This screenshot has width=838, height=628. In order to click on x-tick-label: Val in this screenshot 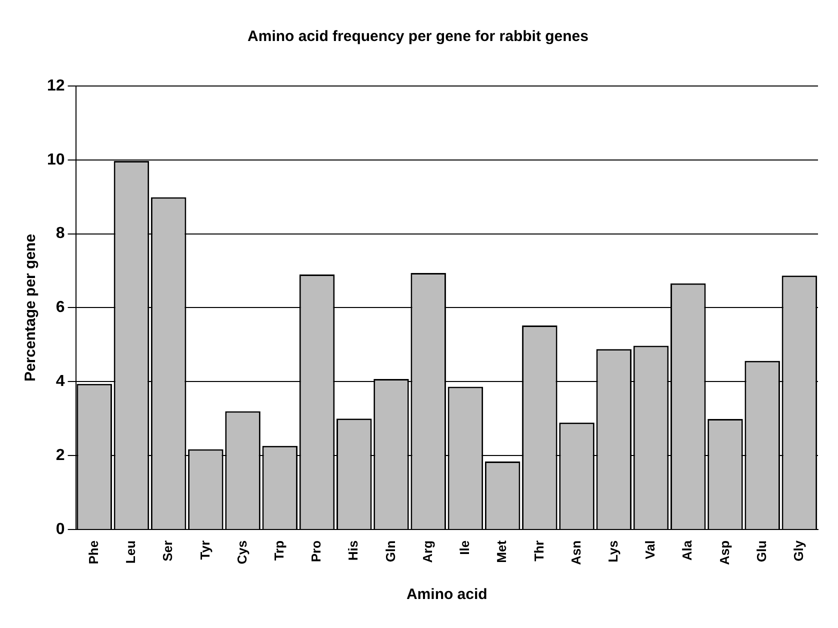, I will do `click(650, 550)`.